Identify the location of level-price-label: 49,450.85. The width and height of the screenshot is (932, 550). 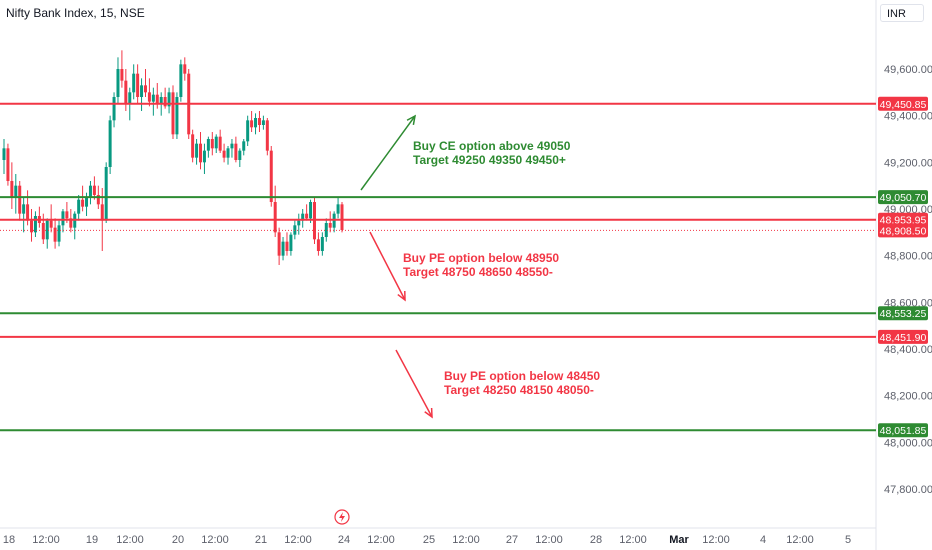
(903, 105).